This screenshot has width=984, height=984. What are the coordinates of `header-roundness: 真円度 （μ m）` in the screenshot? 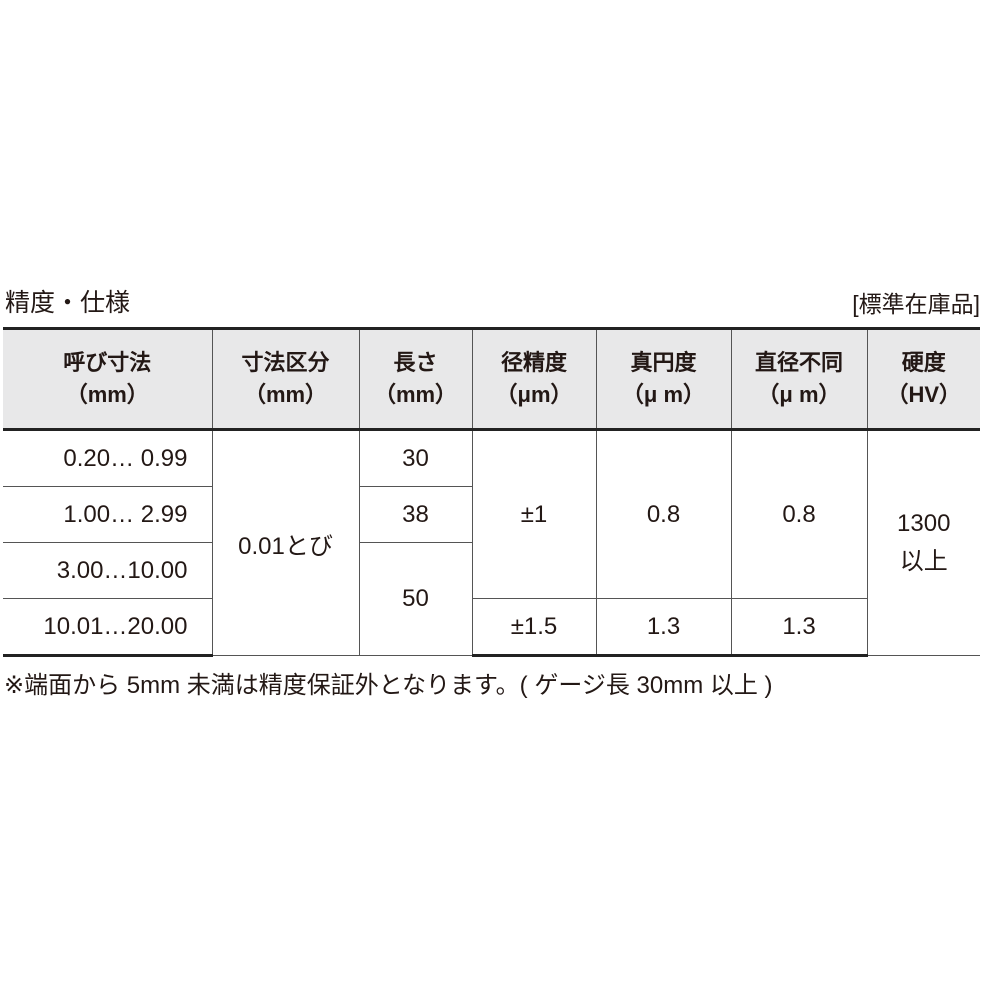 It's located at (663, 379).